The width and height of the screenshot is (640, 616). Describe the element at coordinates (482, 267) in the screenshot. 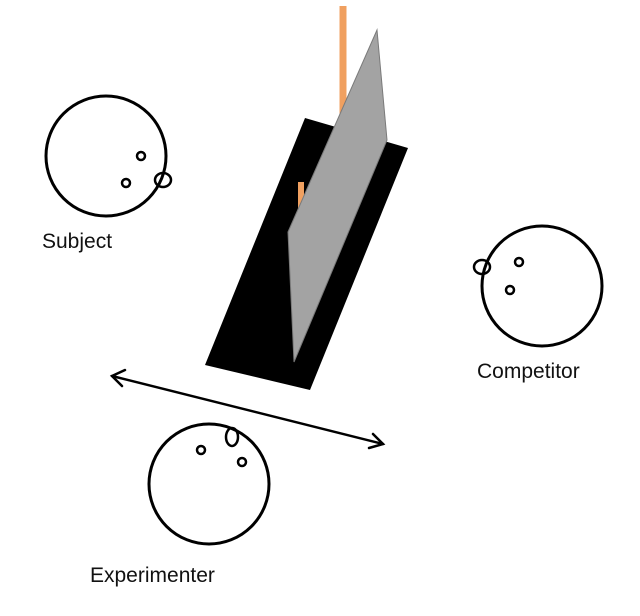

I see `competitor-nose` at that location.